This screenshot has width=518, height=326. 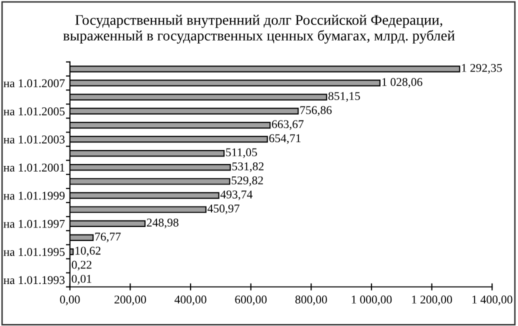 What do you see at coordinates (492, 301) in the screenshot?
I see `x-tick-label: 1 400,00` at bounding box center [492, 301].